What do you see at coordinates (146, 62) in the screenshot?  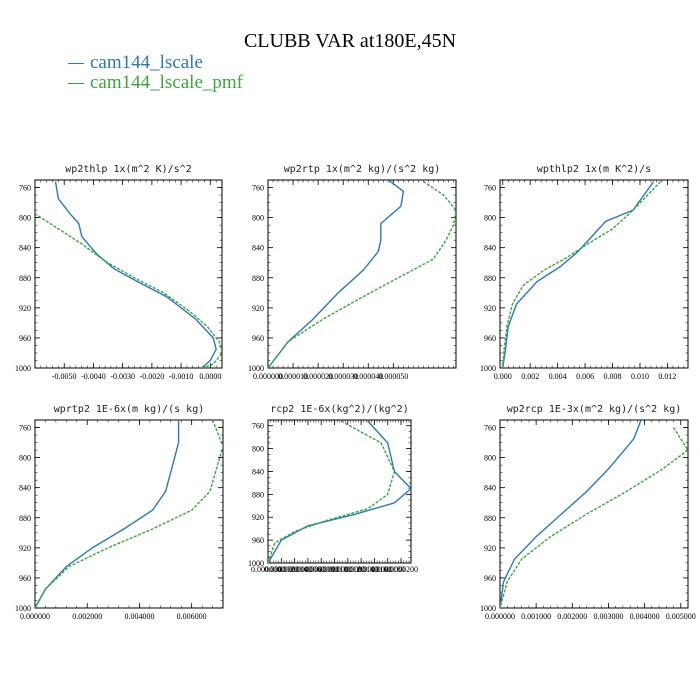 I see `legend-label: cam144_lscale` at bounding box center [146, 62].